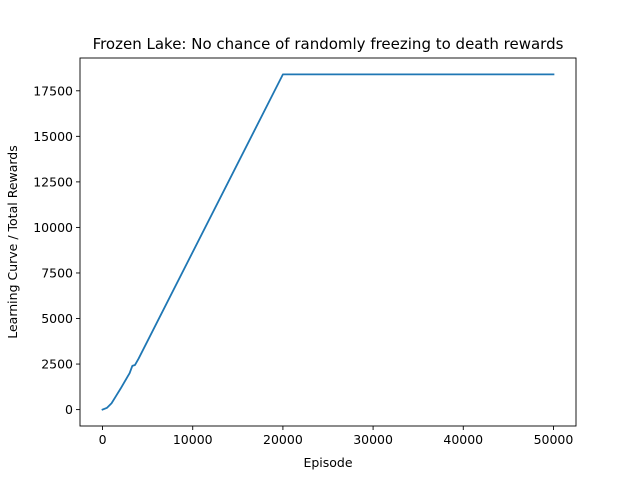  What do you see at coordinates (53, 181) in the screenshot?
I see `y-tick-label: 12500` at bounding box center [53, 181].